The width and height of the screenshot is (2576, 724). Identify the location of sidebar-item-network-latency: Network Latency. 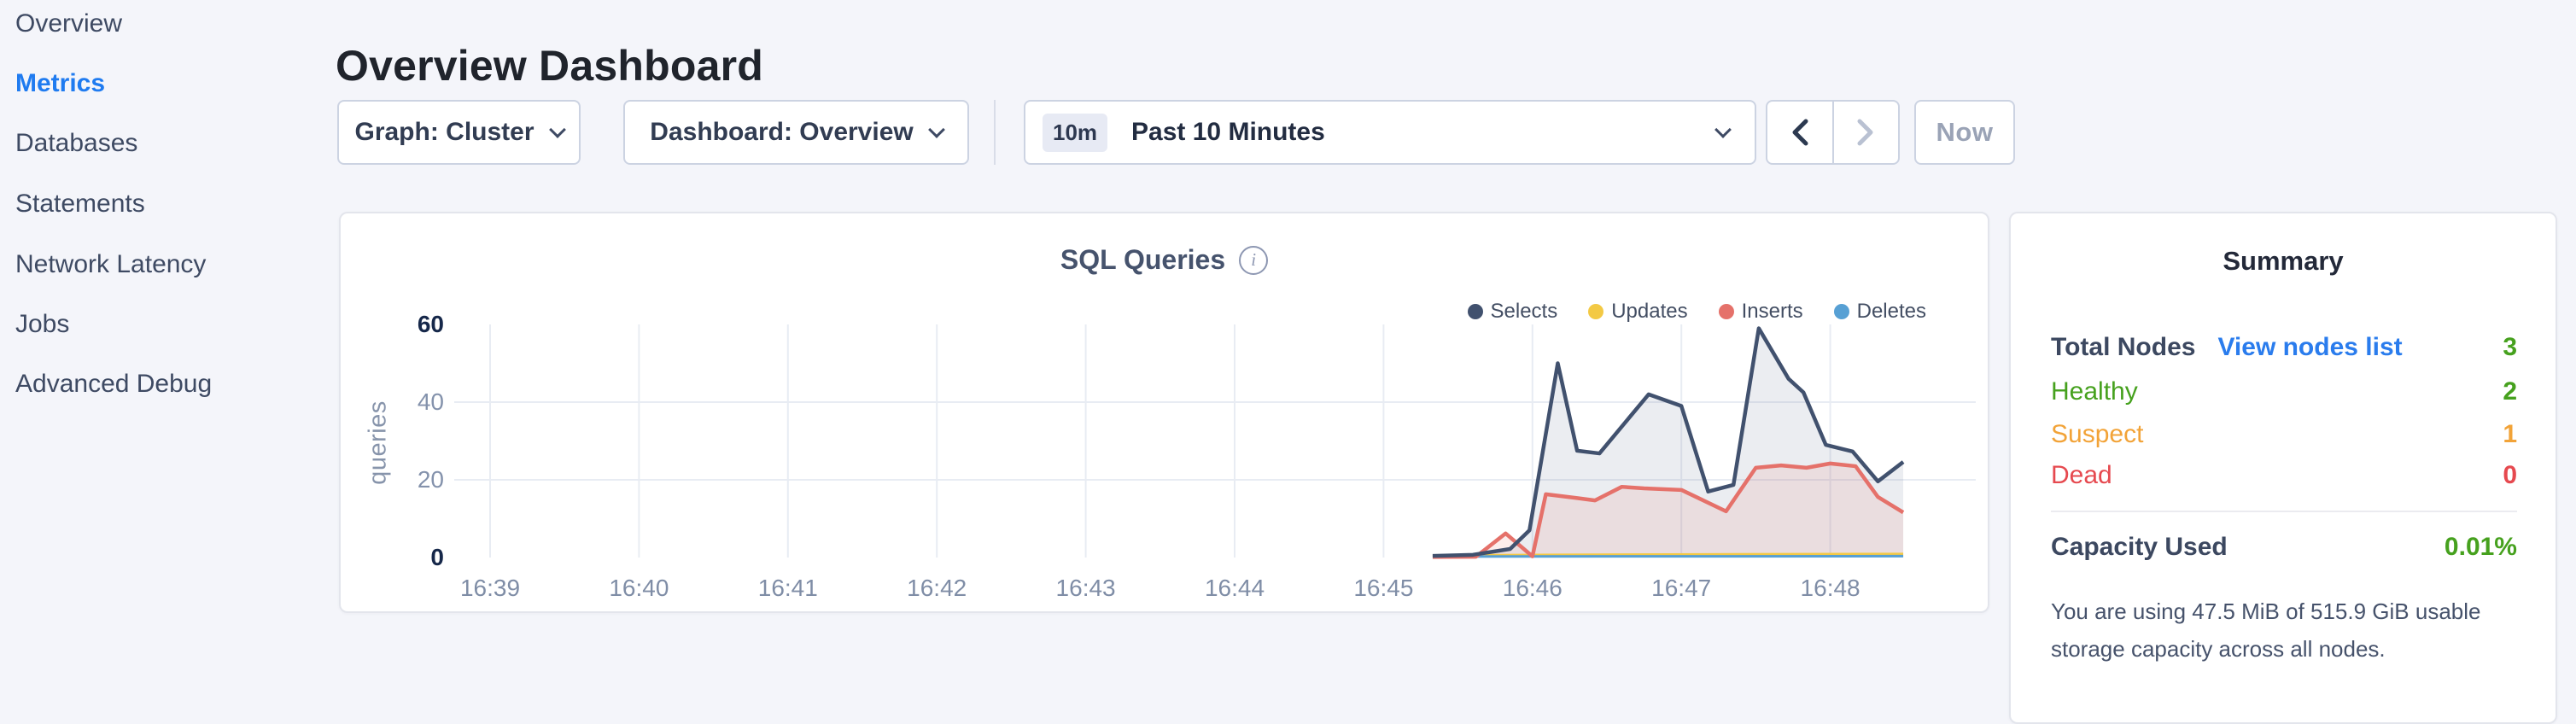
(111, 264).